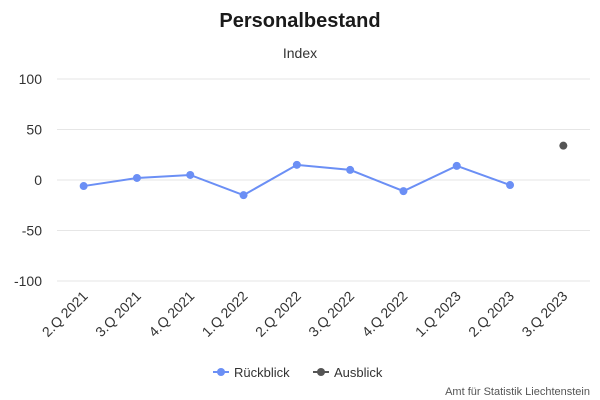 The height and width of the screenshot is (400, 600). Describe the element at coordinates (544, 314) in the screenshot. I see `x-tick-label: 3.Q 2023` at that location.